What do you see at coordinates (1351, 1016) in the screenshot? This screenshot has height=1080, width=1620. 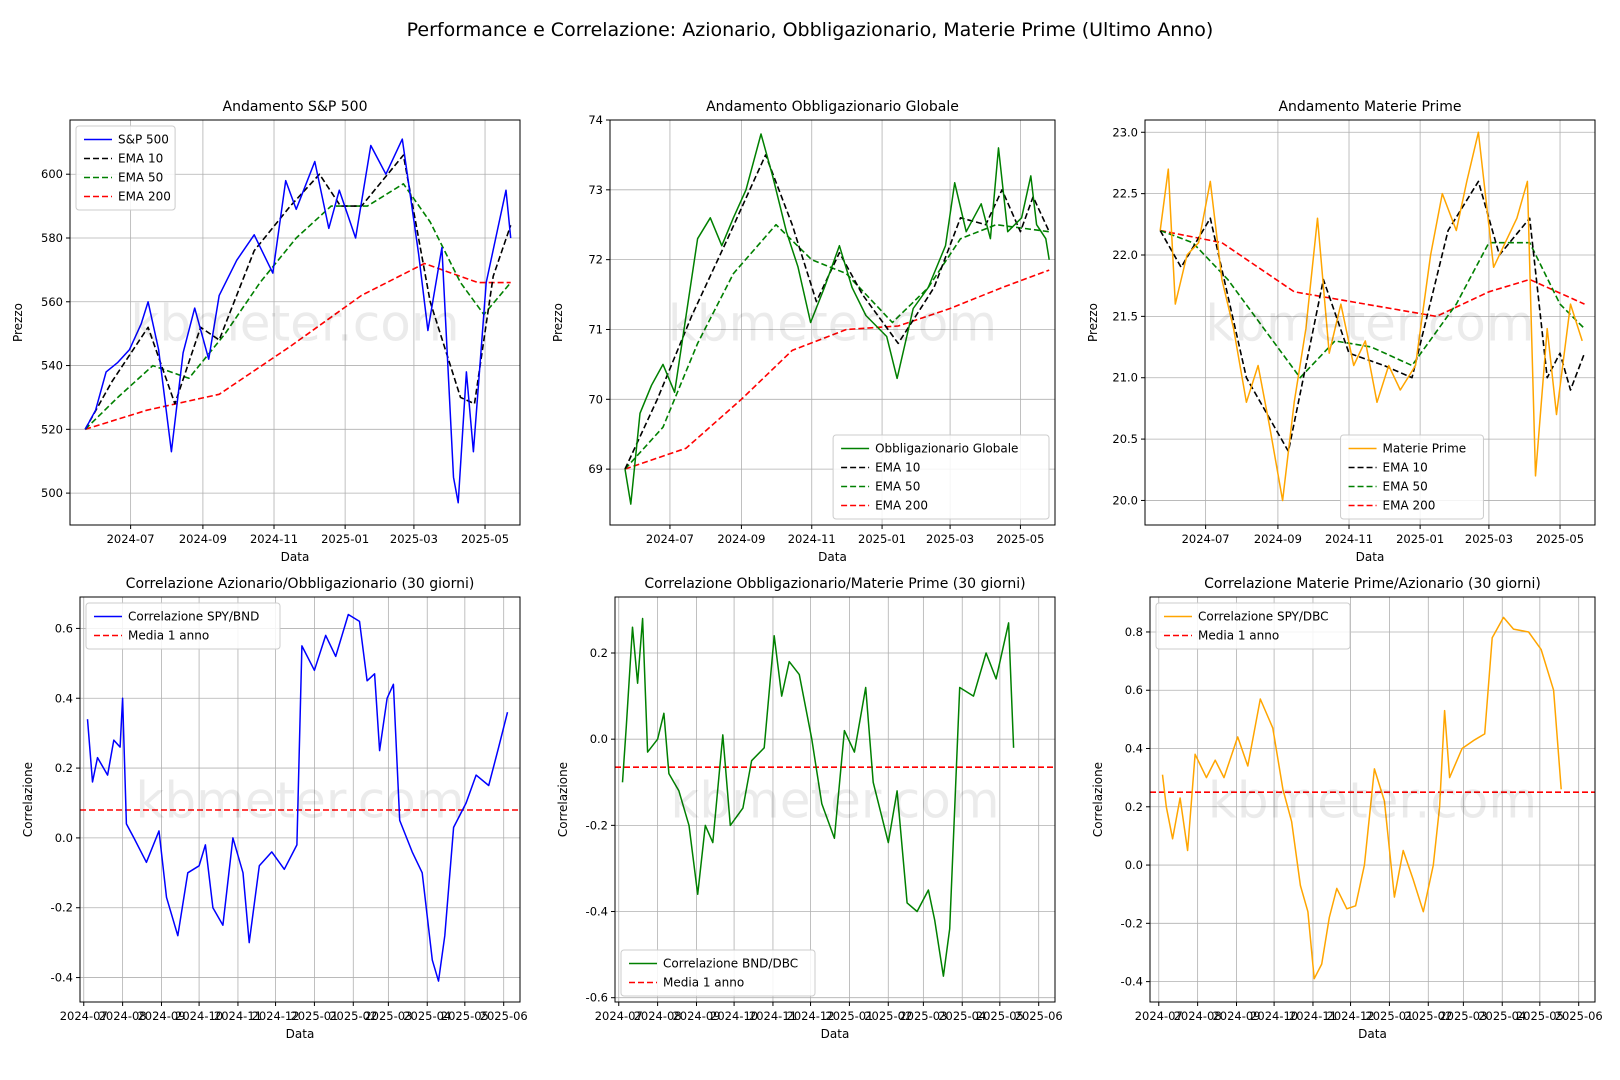 I see `x-tick-label: 2024-12` at bounding box center [1351, 1016].